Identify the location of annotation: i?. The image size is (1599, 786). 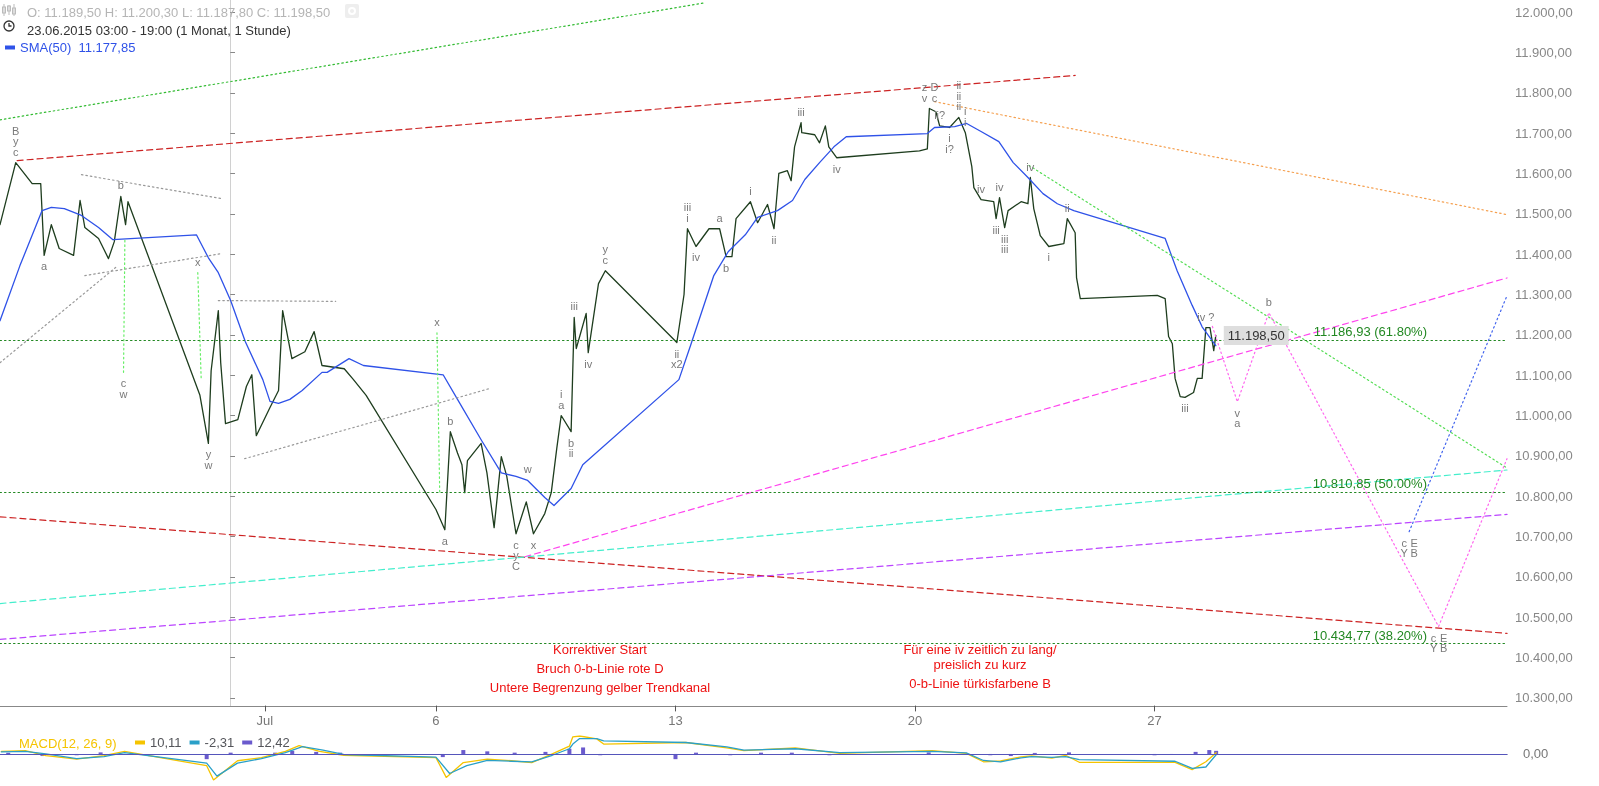
(949, 148).